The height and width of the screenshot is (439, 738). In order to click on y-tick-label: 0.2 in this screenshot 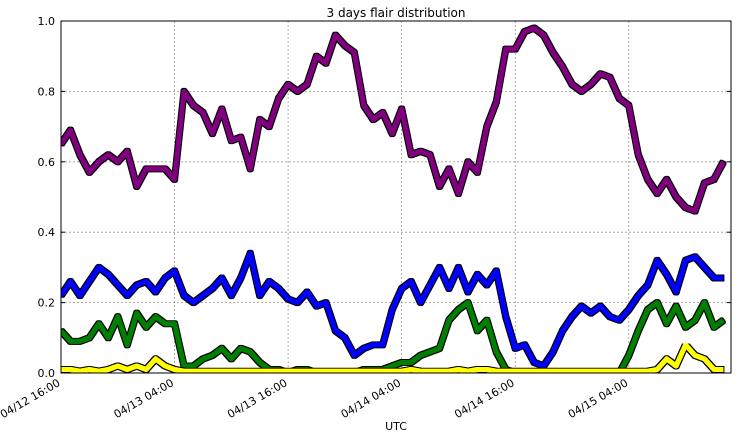, I will do `click(47, 303)`.